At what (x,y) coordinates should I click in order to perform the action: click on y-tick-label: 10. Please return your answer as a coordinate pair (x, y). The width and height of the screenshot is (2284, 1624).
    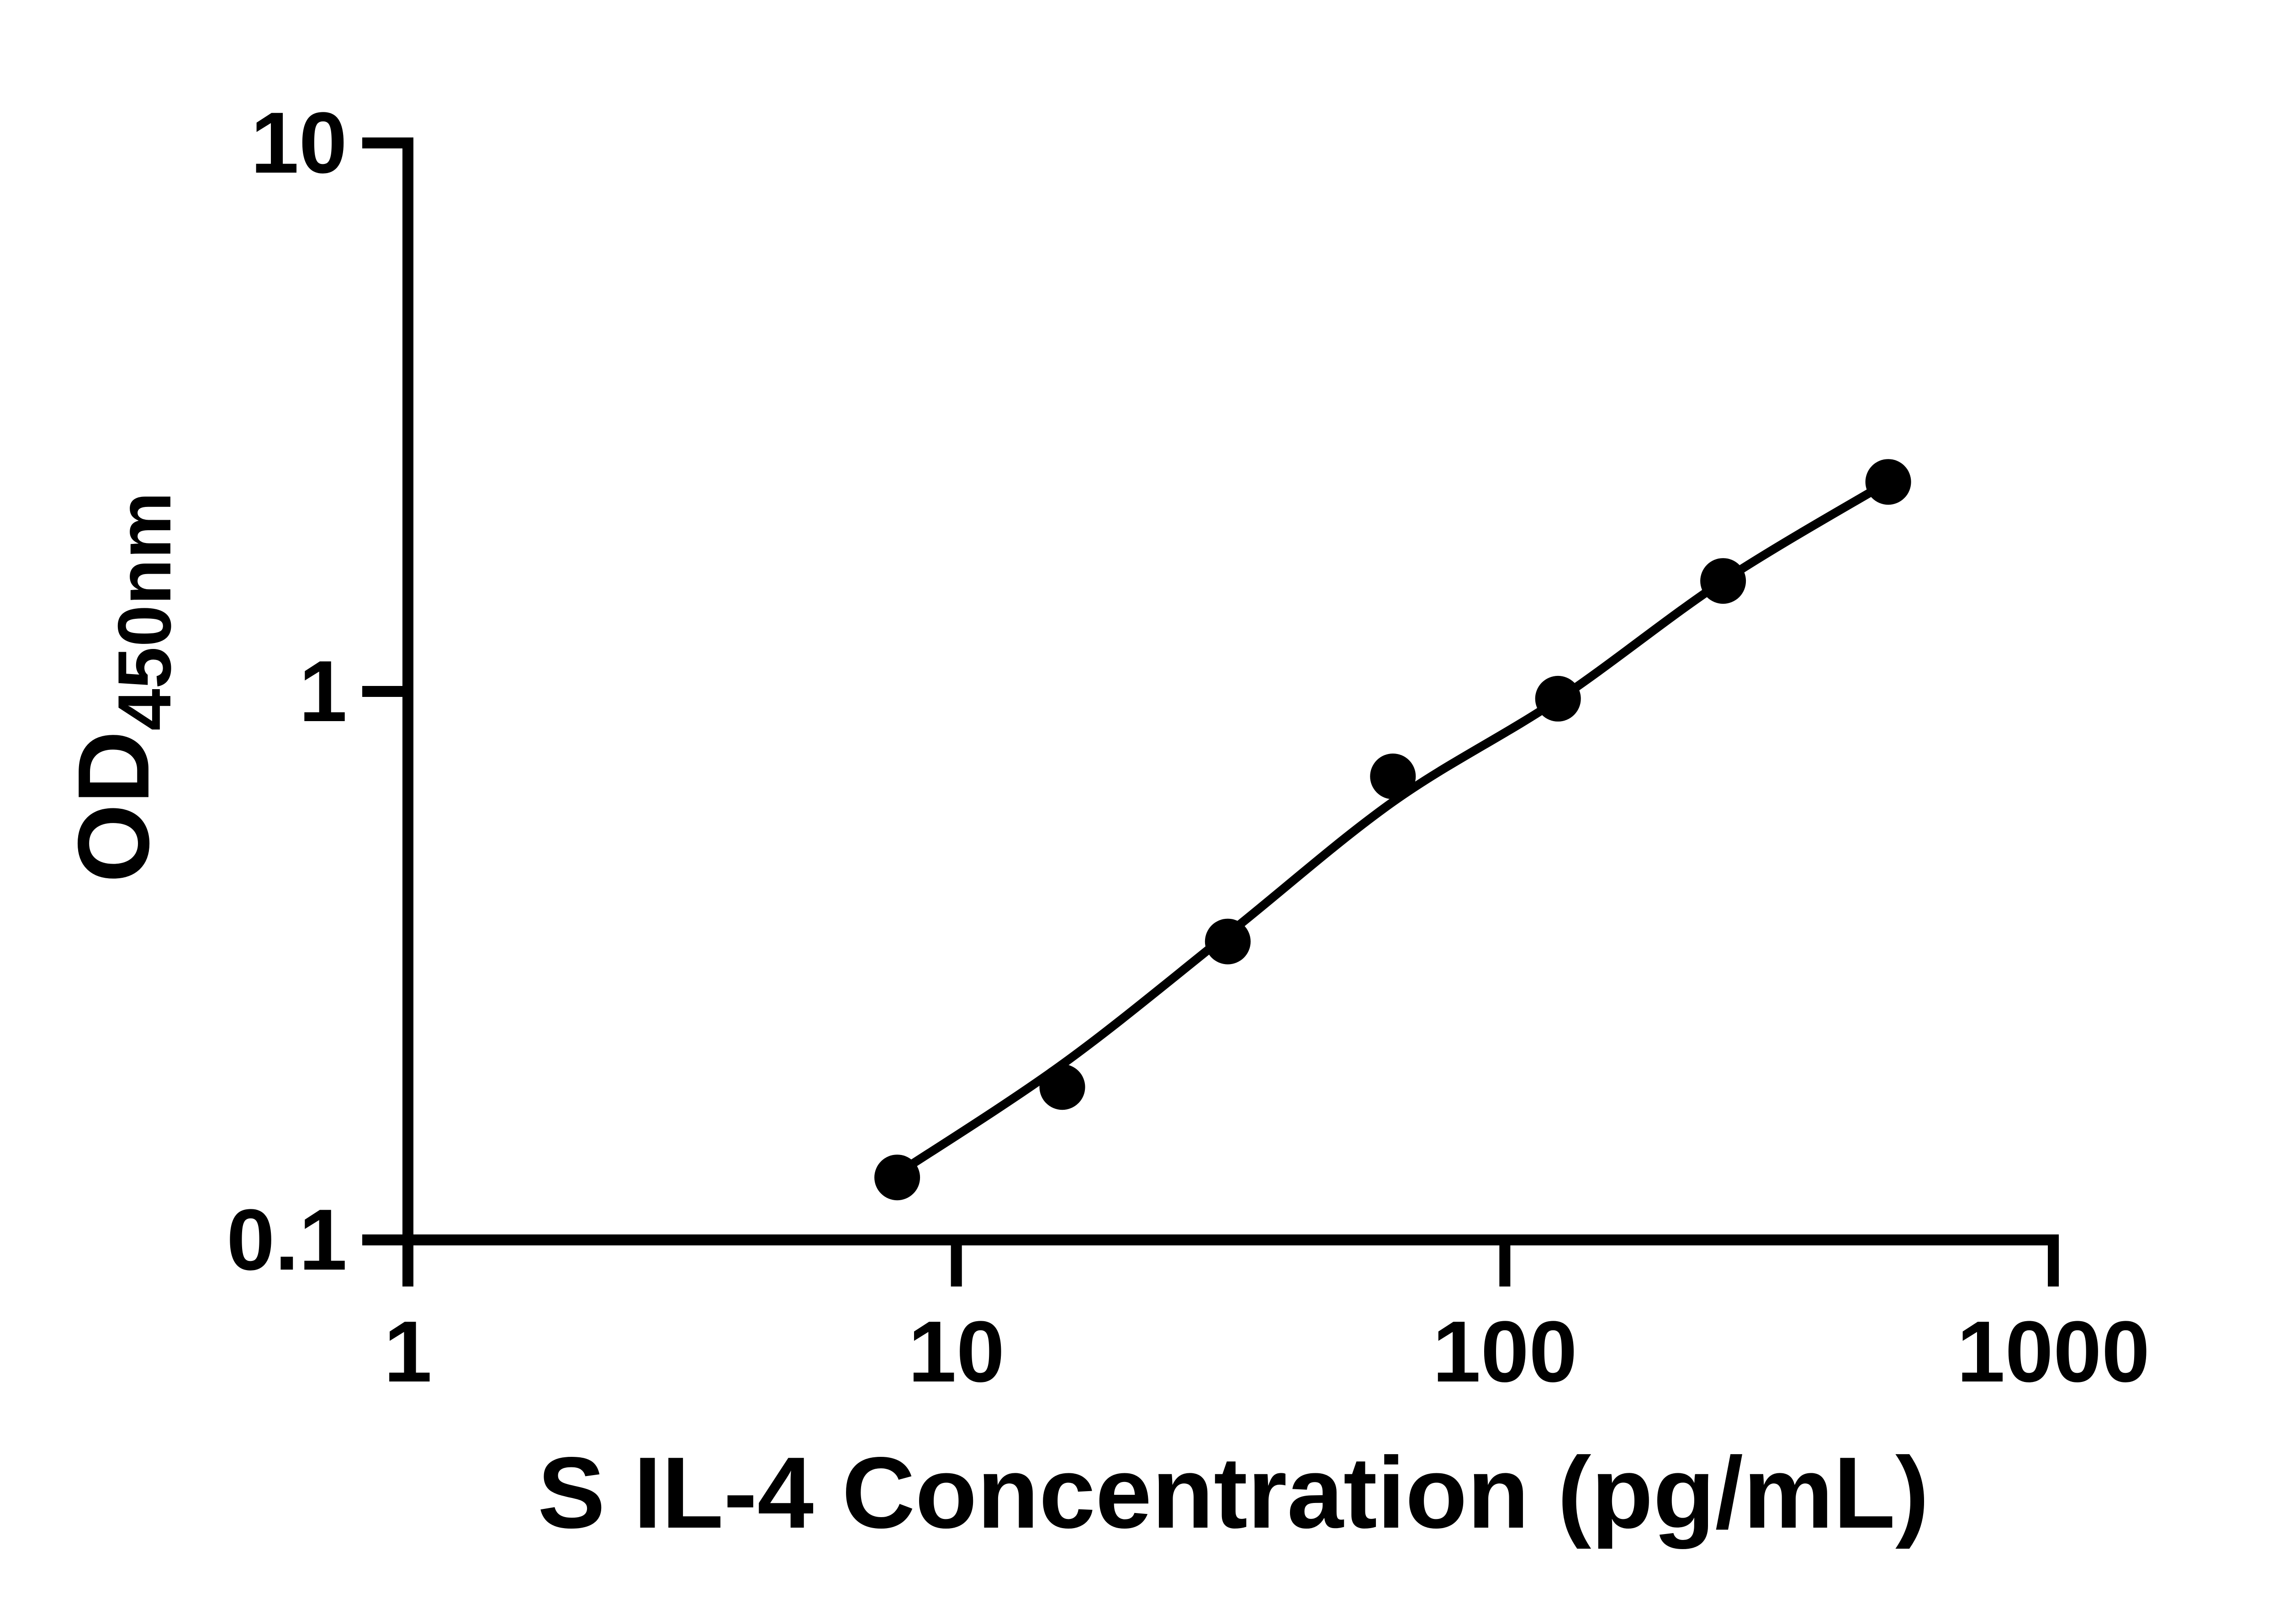
    Looking at the image, I should click on (299, 143).